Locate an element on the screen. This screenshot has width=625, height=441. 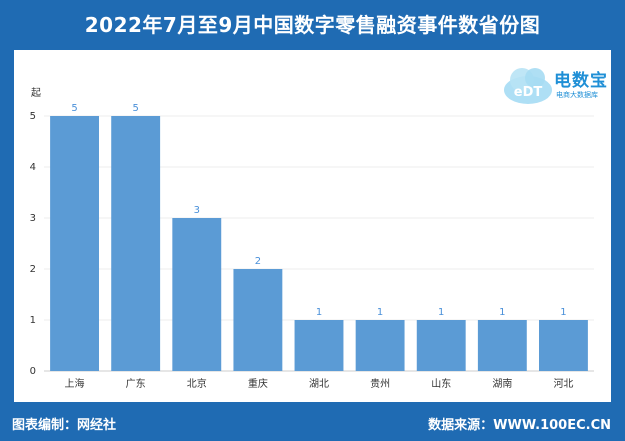
chart-title-bar: 2022年7月至9月中国数字零售融资事件数省份图 is located at coordinates (312, 23).